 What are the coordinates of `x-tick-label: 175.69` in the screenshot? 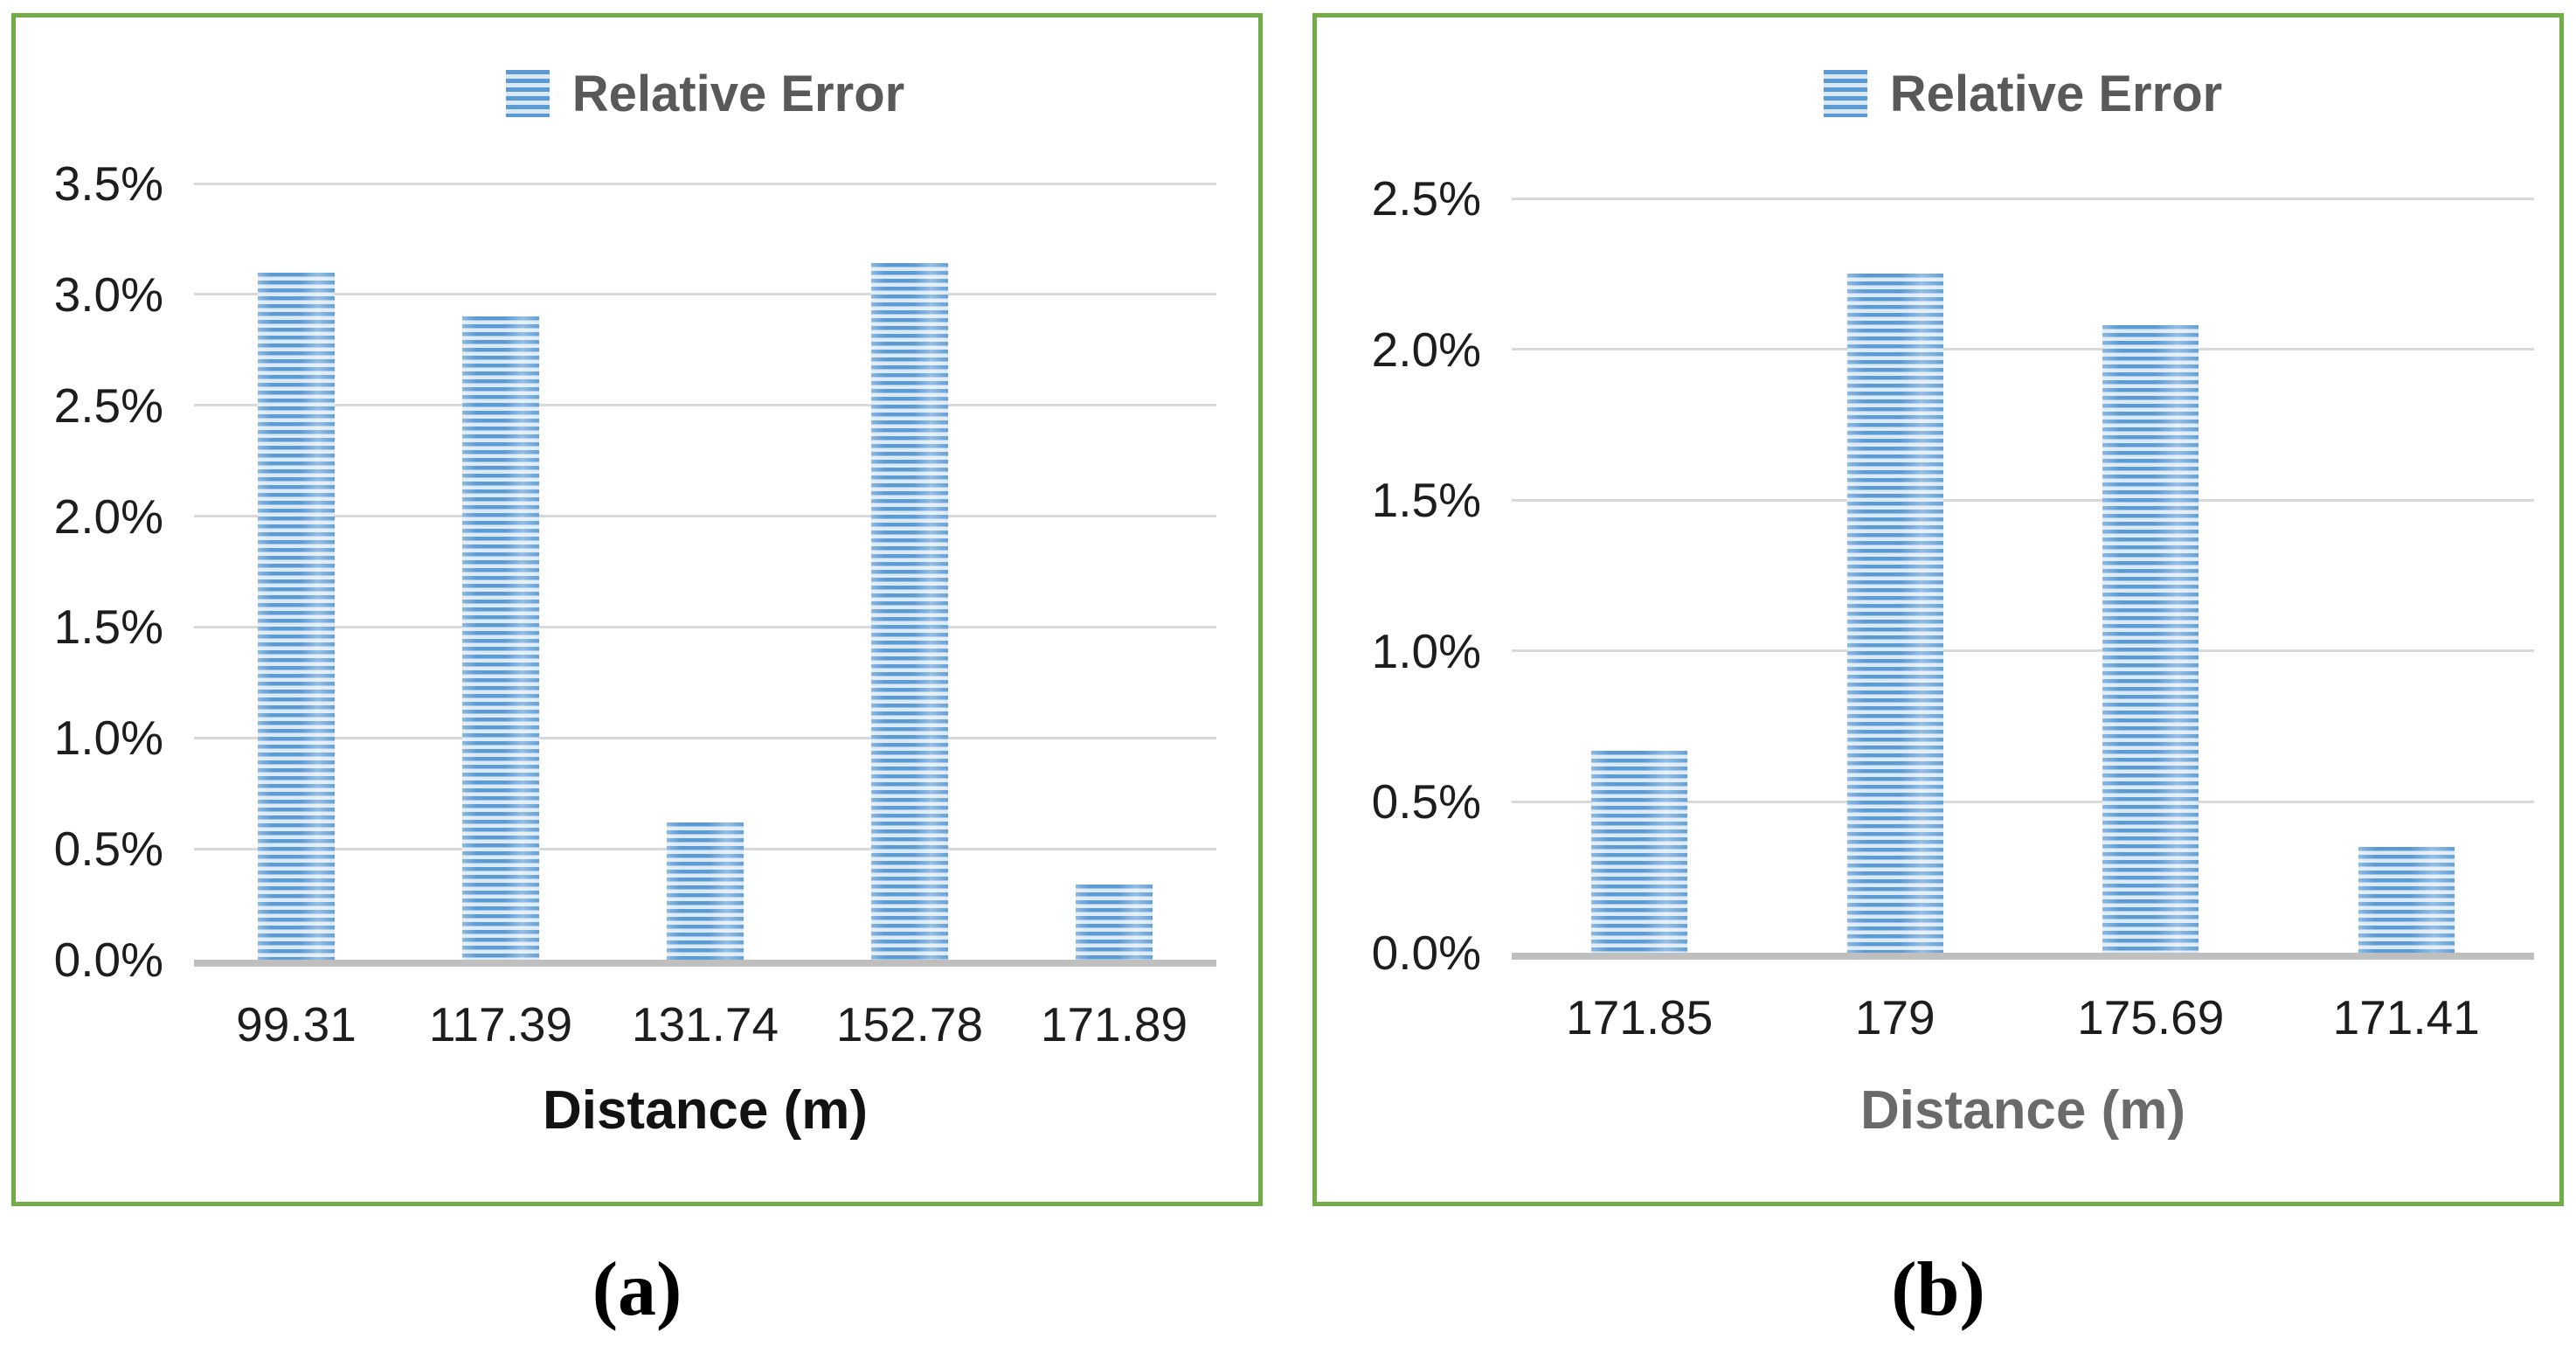 It's located at (2151, 1017).